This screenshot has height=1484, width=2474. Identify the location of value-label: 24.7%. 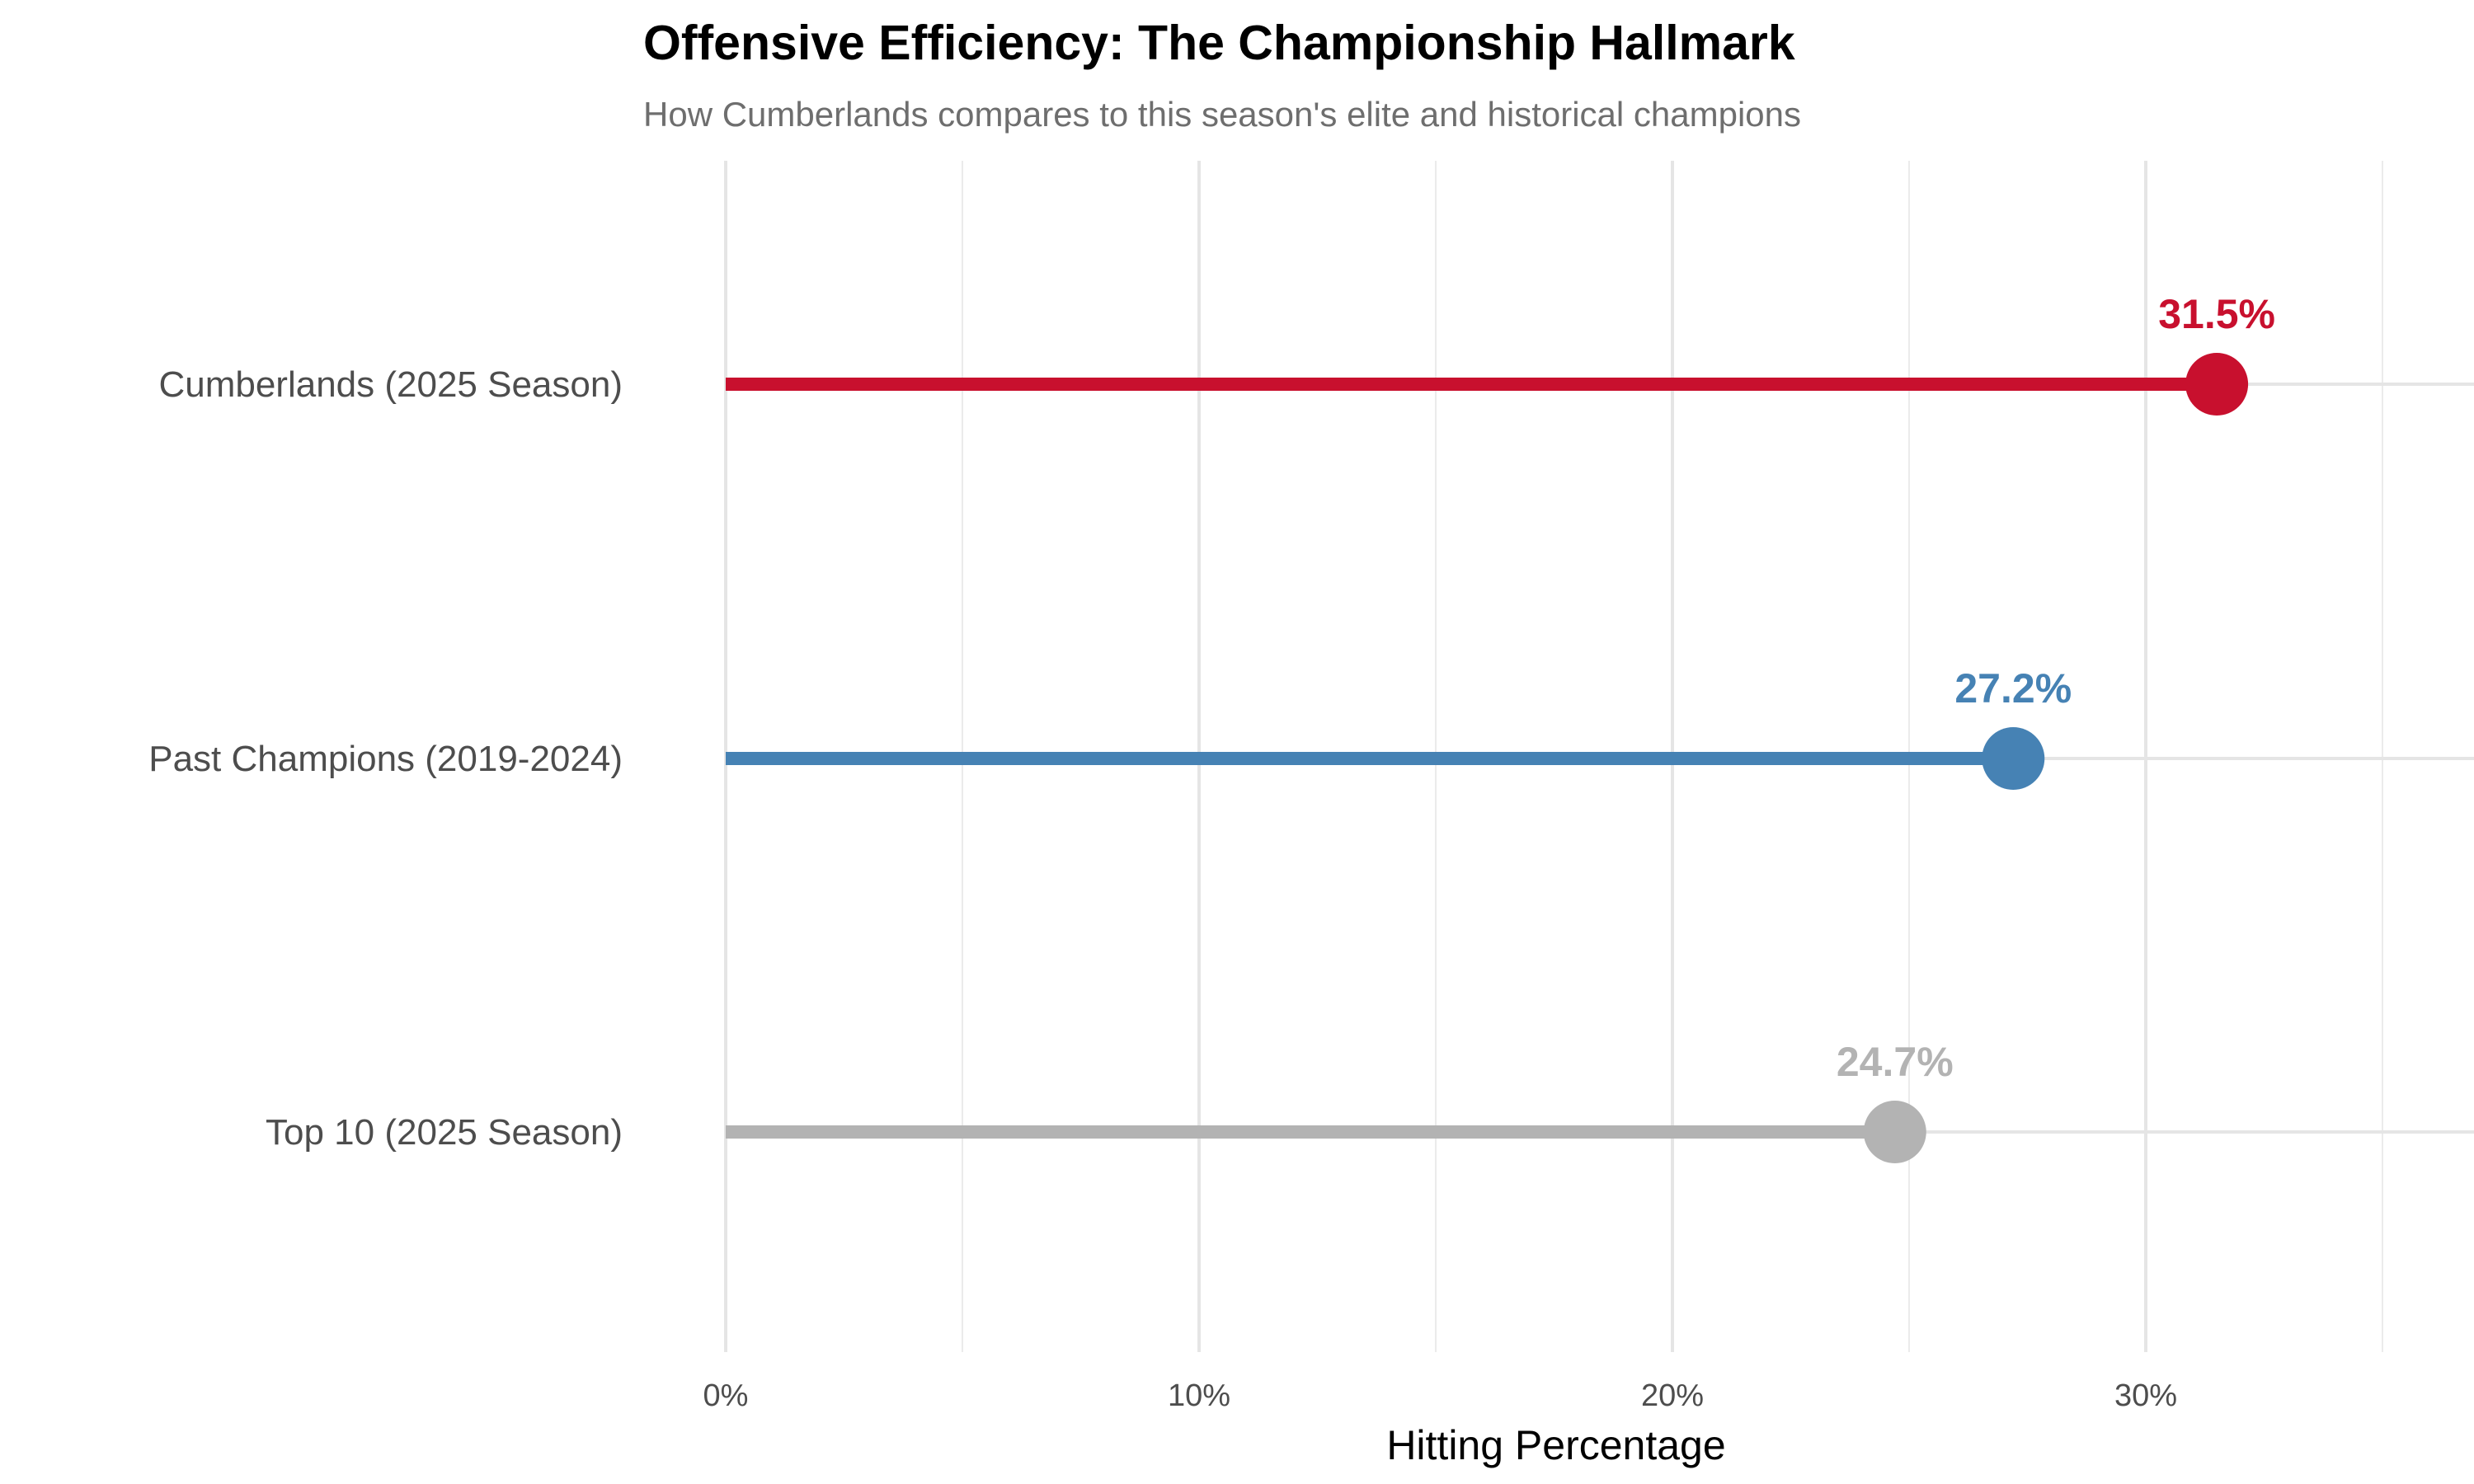
(1895, 1062).